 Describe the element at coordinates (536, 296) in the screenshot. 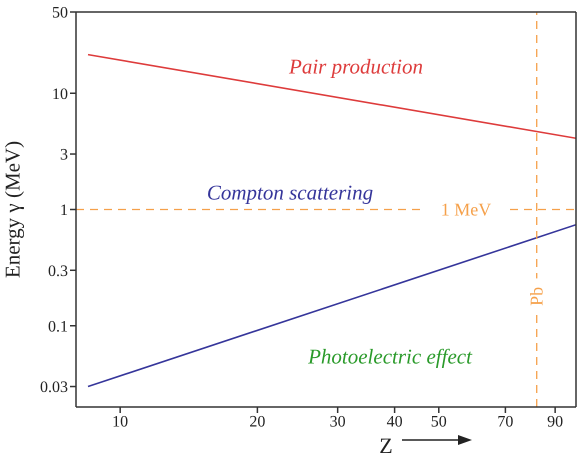

I see `ref-line-label: Pb` at that location.